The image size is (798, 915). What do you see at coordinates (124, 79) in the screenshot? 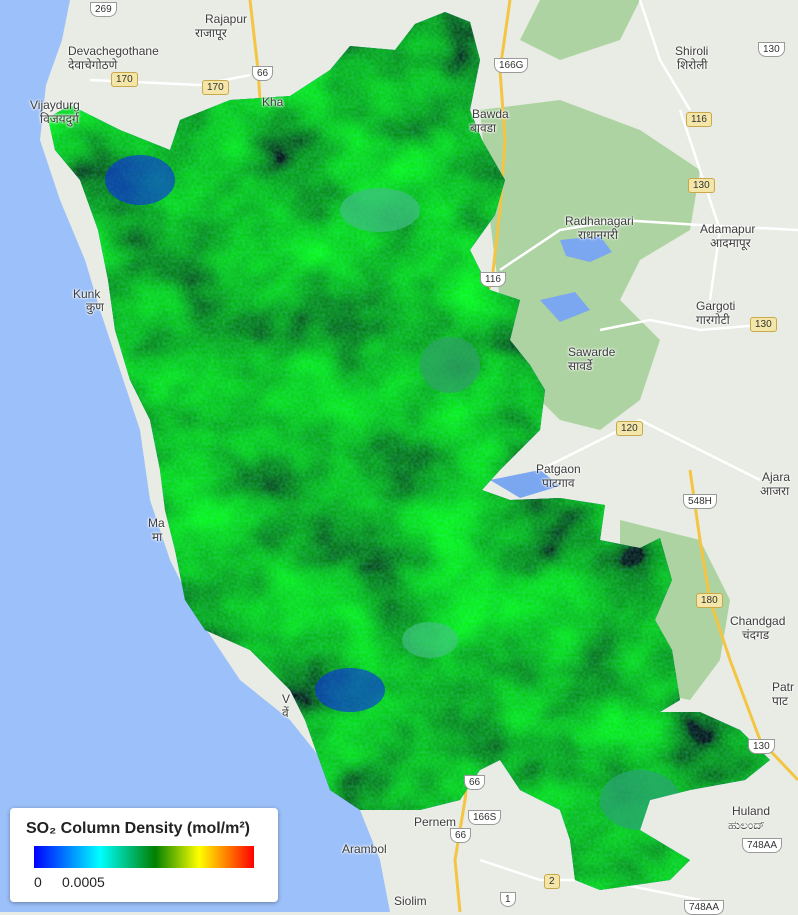
I see `road-shield-sh-170-a: 170` at bounding box center [124, 79].